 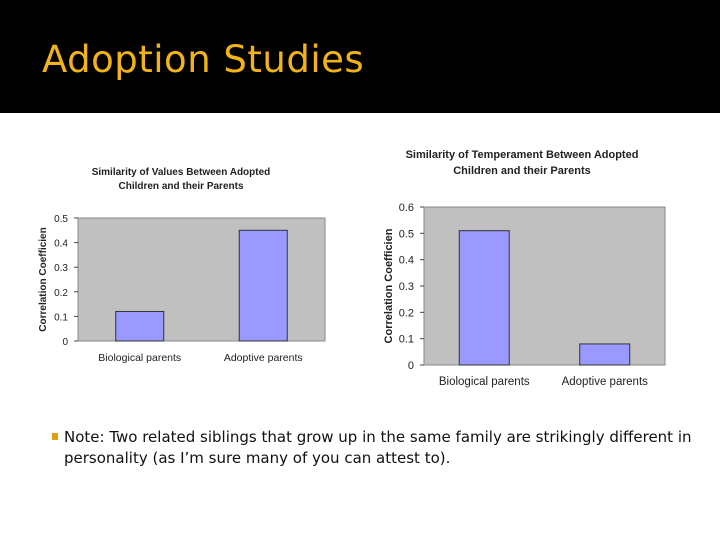 What do you see at coordinates (55, 436) in the screenshot?
I see `bullet-icon` at bounding box center [55, 436].